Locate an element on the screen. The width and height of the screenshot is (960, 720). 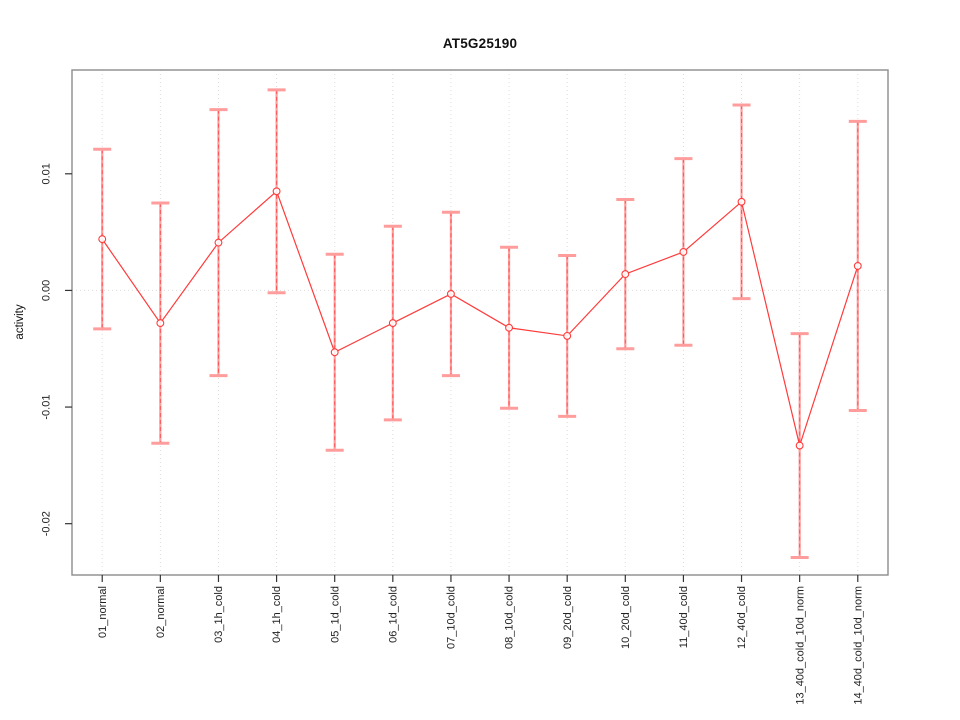
x-tick-label: 04_1h_cold is located at coordinates (277, 614).